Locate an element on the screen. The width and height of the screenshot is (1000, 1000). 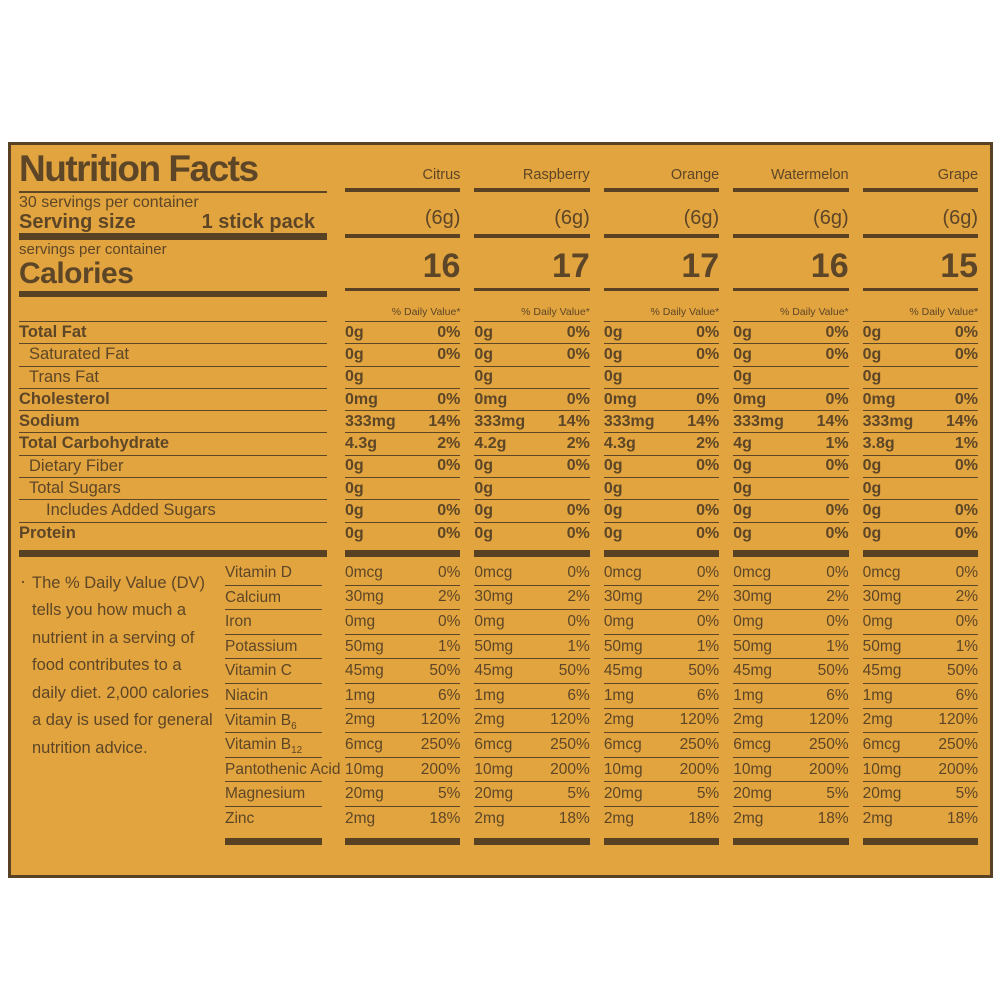
vitamin-percent: 0% is located at coordinates (708, 572).